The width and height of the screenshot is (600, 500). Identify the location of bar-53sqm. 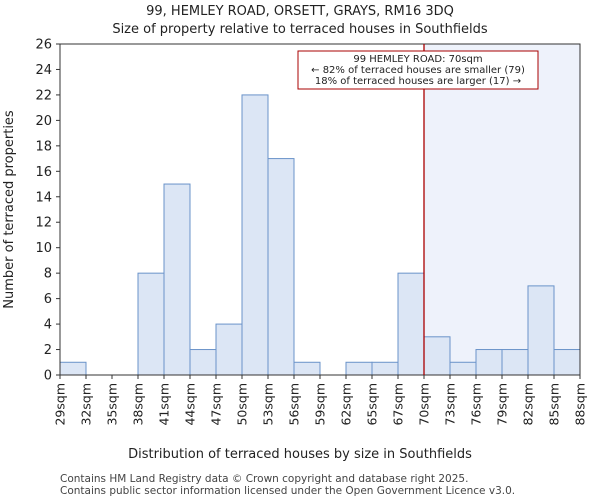
(281, 267).